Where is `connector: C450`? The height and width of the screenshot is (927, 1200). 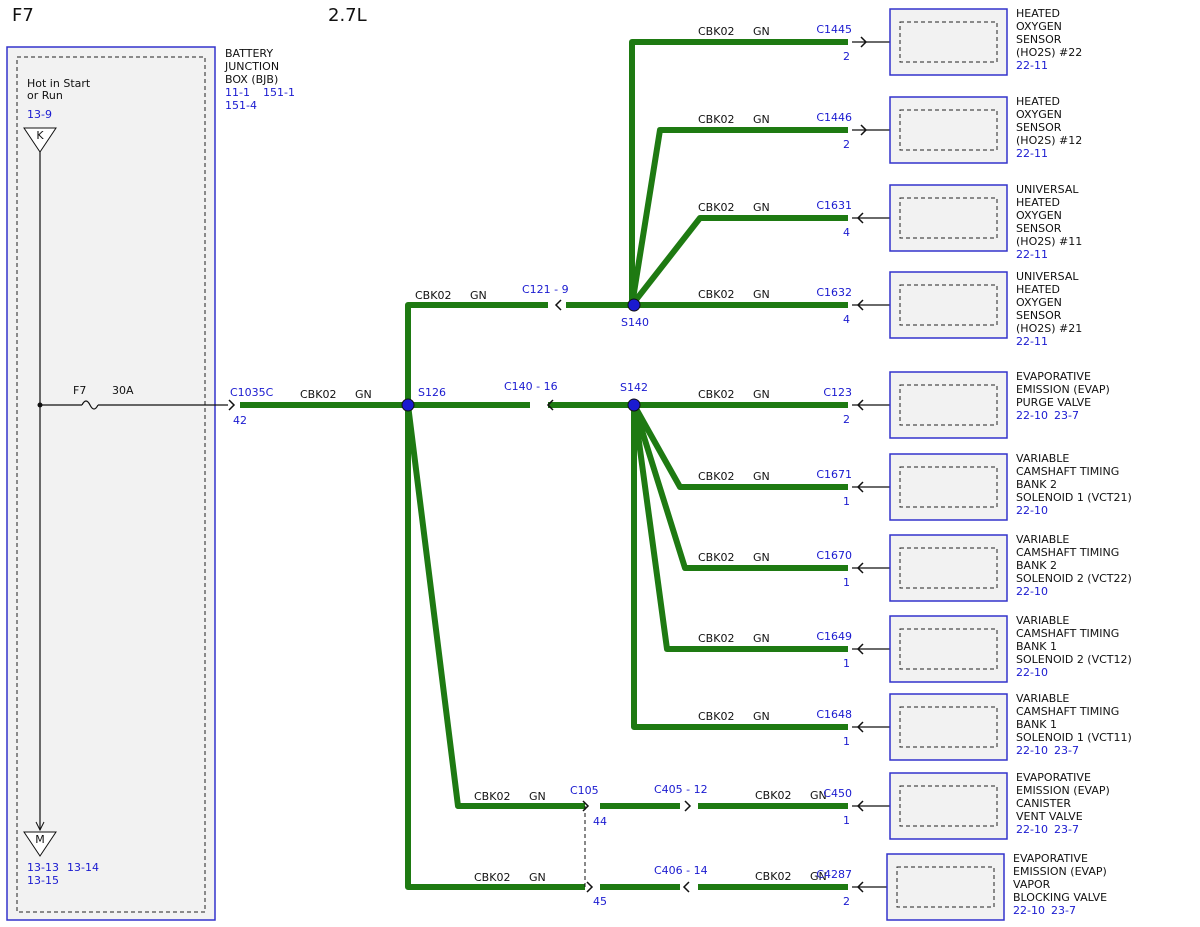
connector: C450 is located at coordinates (837, 793).